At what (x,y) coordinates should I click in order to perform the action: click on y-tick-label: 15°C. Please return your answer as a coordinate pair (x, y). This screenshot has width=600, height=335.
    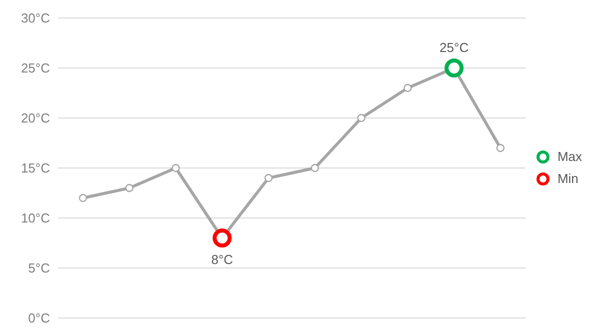
    Looking at the image, I should click on (35, 168).